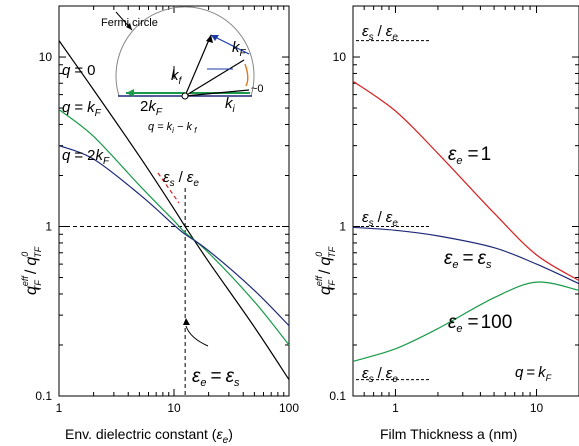  Describe the element at coordinates (380, 33) in the screenshot. I see `right-ratio-label-top: εs / εe` at that location.